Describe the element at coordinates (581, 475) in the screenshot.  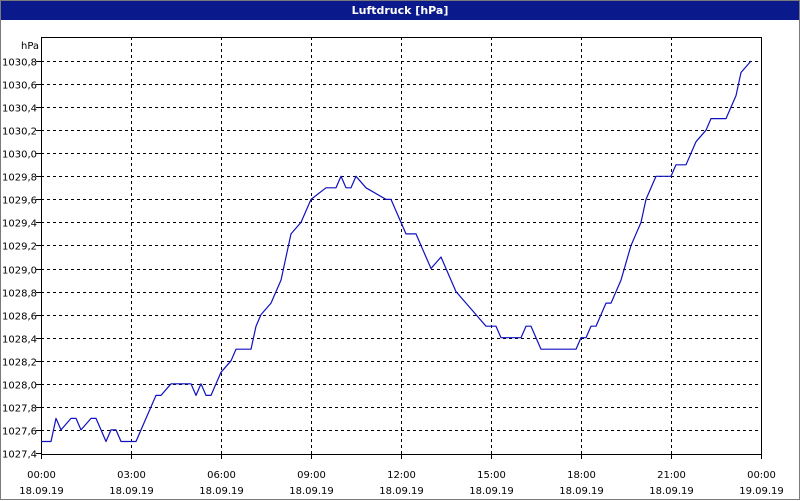
I see `x-tick-time-label: 18:00` at that location.